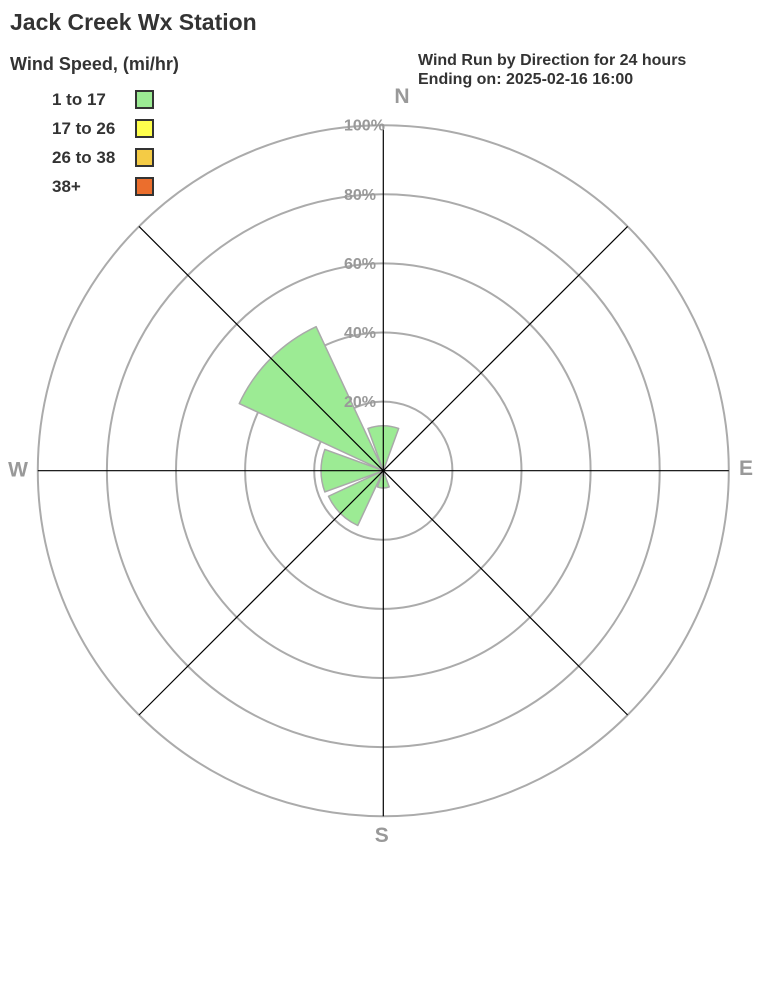 The width and height of the screenshot is (768, 1008). Describe the element at coordinates (94, 64) in the screenshot. I see `legend-title: Wind Speed, (mi/hr)` at that location.